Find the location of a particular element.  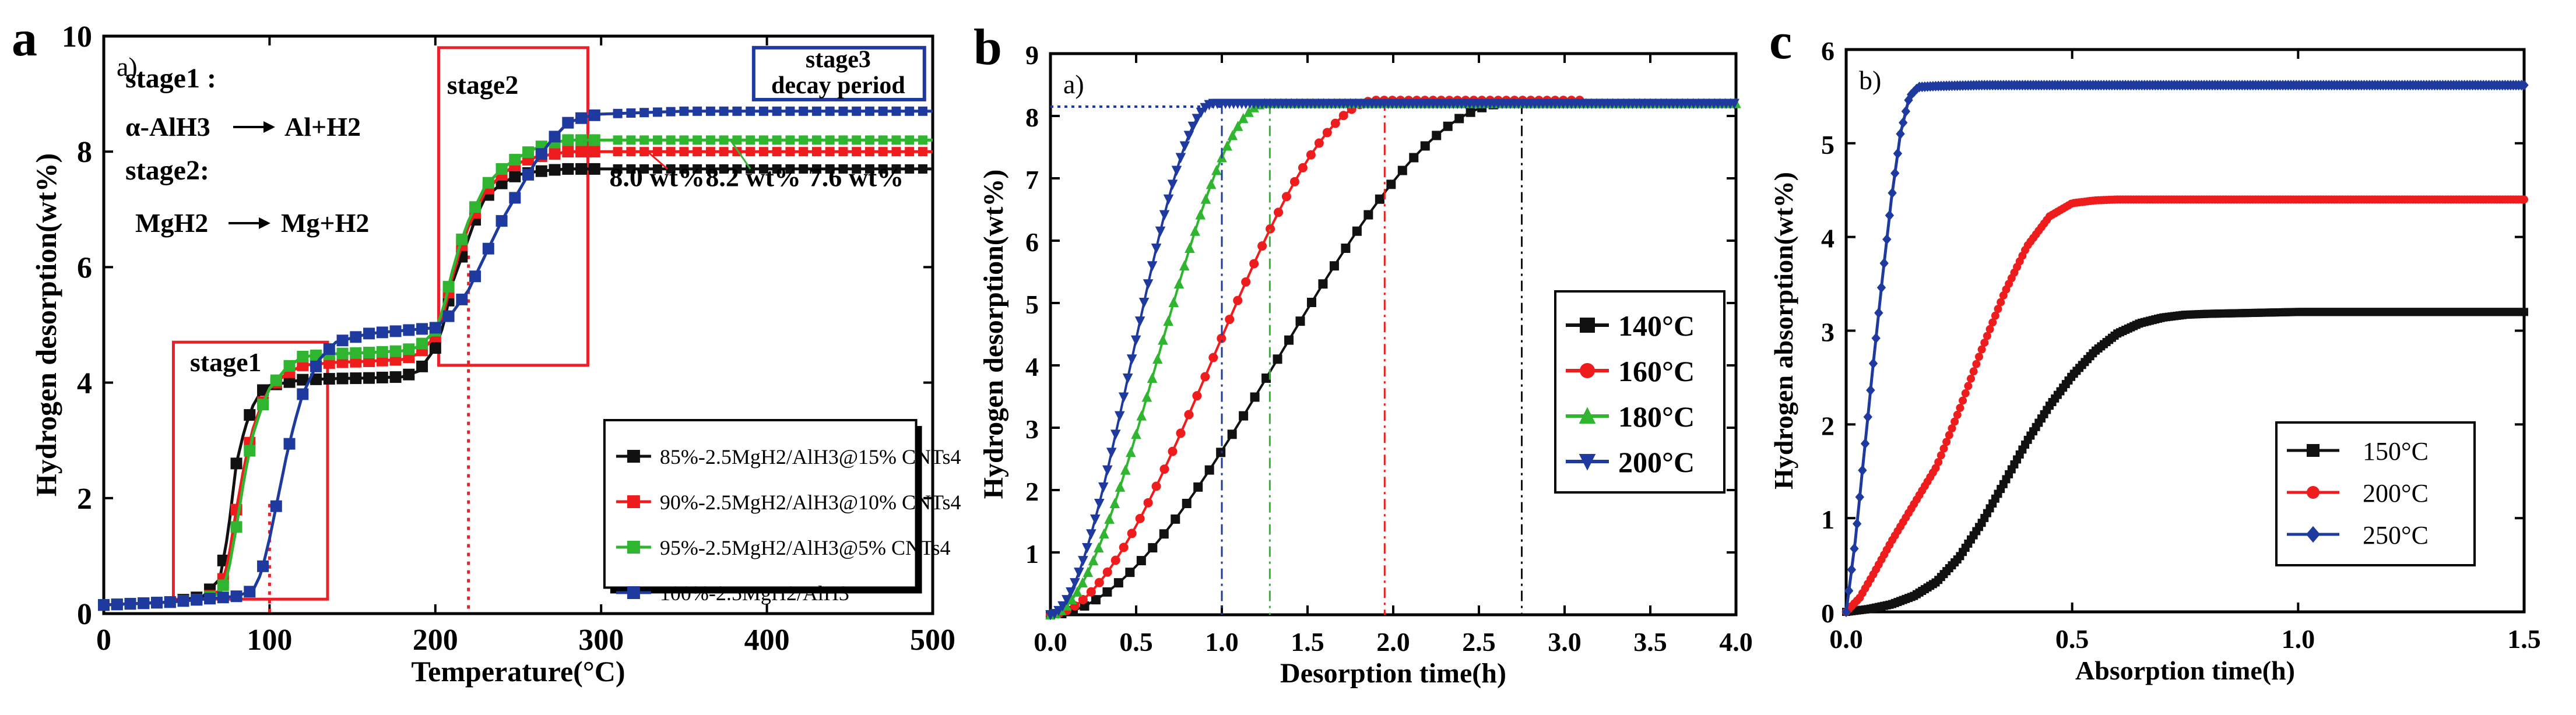

y-axis-label: Hydrogen absorption(wt%) is located at coordinates (1783, 330).